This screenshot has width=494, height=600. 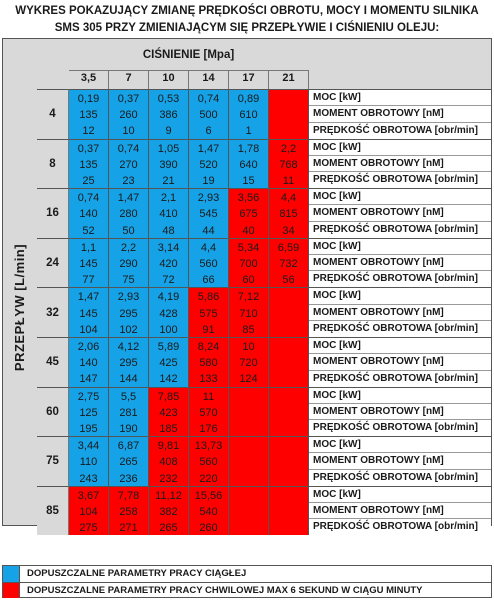 I want to click on cell-value: 4,4, so click(x=288, y=198).